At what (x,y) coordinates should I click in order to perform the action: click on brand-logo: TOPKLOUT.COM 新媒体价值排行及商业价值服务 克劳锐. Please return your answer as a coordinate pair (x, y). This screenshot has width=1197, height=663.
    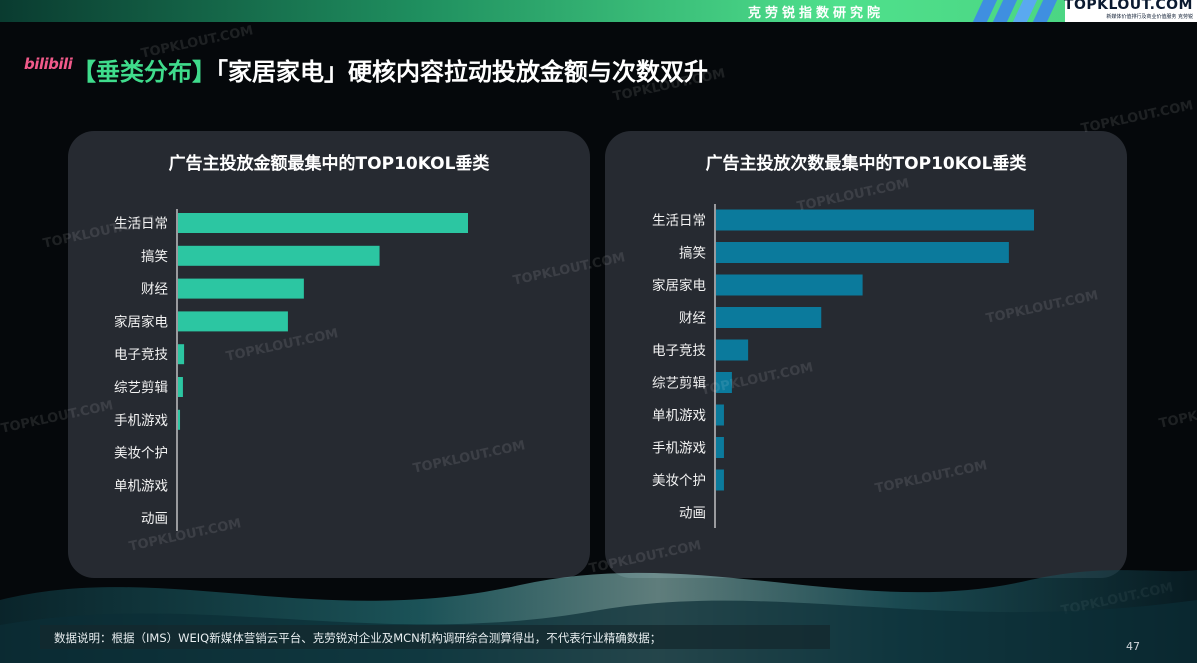
    Looking at the image, I should click on (1130, 11).